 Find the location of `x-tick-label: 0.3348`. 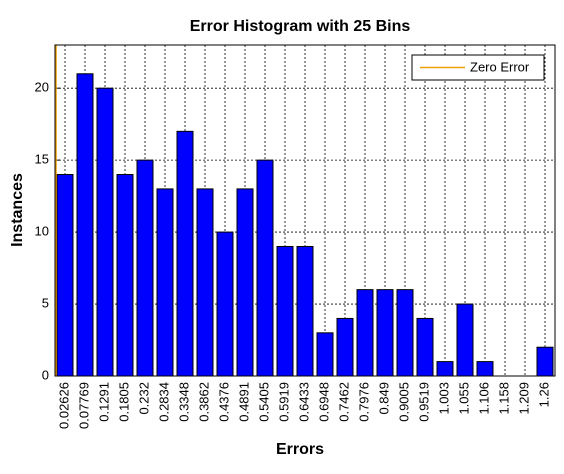

x-tick-label: 0.3348 is located at coordinates (183, 402).